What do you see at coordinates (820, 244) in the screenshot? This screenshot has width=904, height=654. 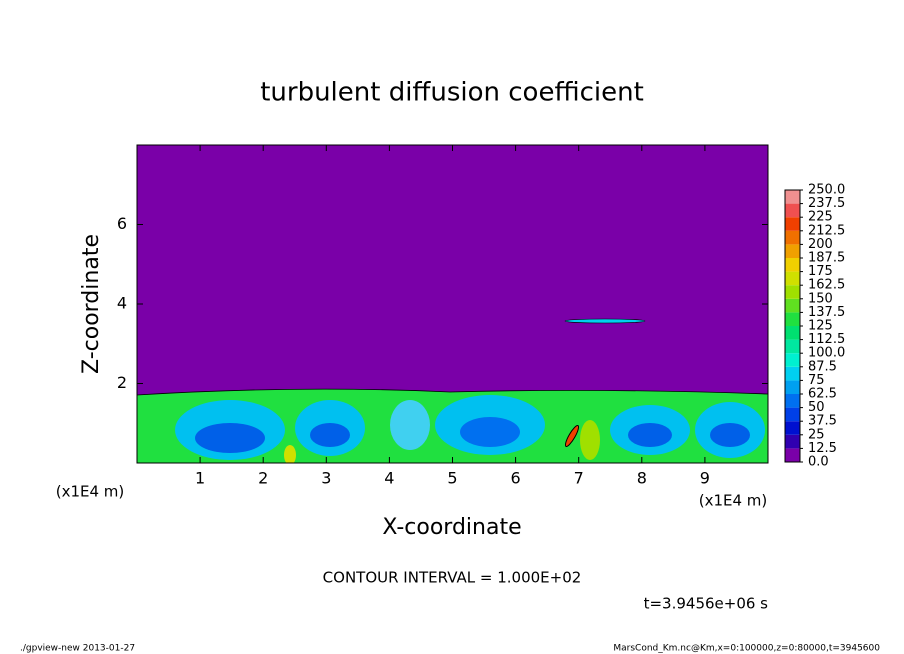 I see `colorbar-label: 200` at bounding box center [820, 244].